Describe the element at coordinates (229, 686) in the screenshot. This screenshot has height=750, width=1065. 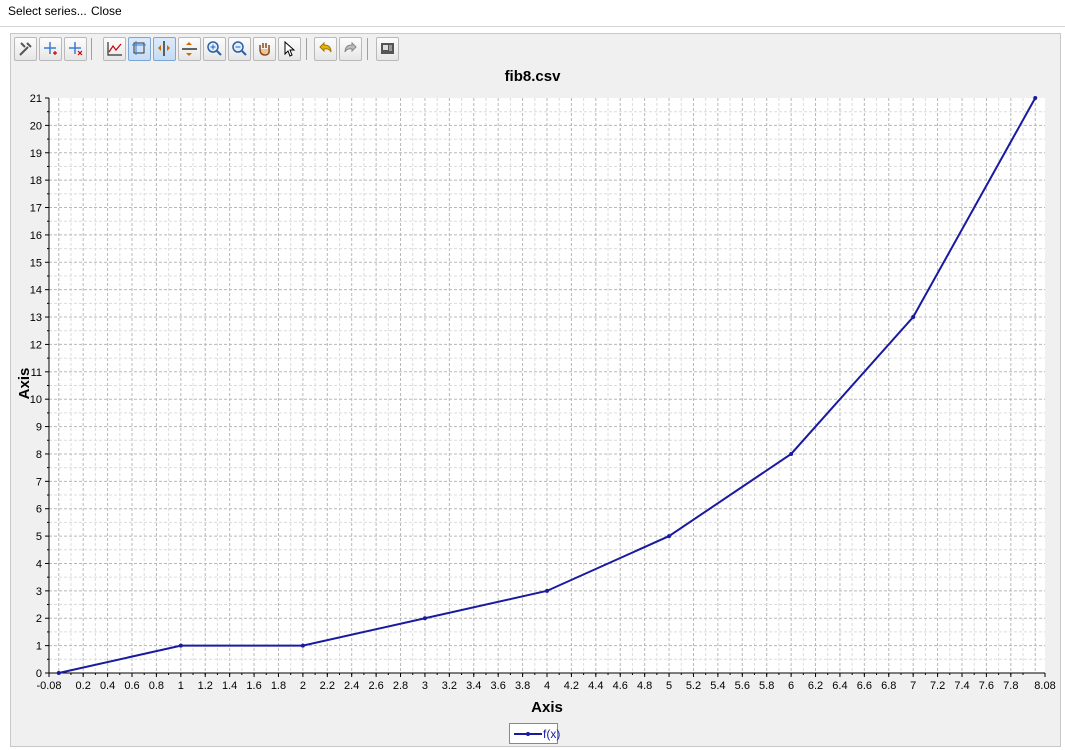
I see `x-tick-label: 1.4` at that location.